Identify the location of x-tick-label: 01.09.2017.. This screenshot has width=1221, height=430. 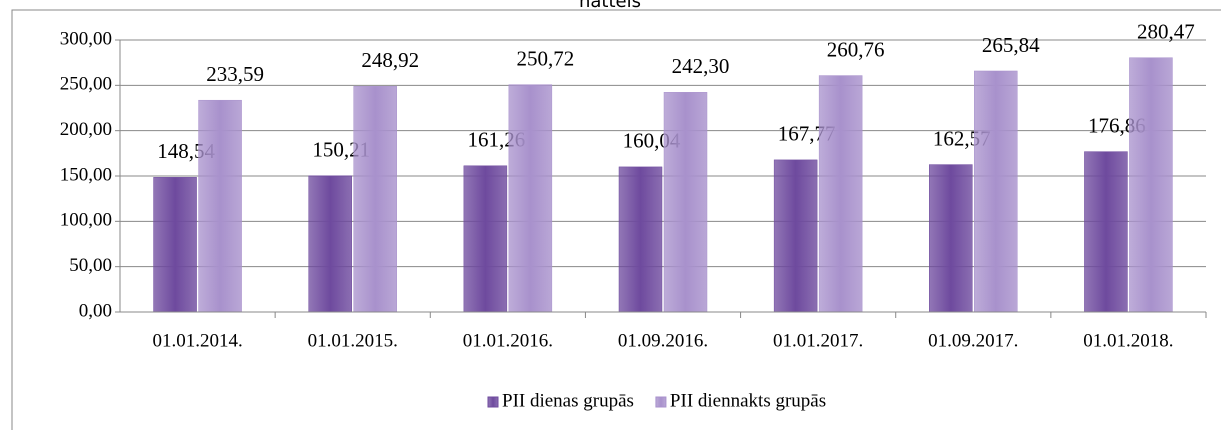
(973, 340).